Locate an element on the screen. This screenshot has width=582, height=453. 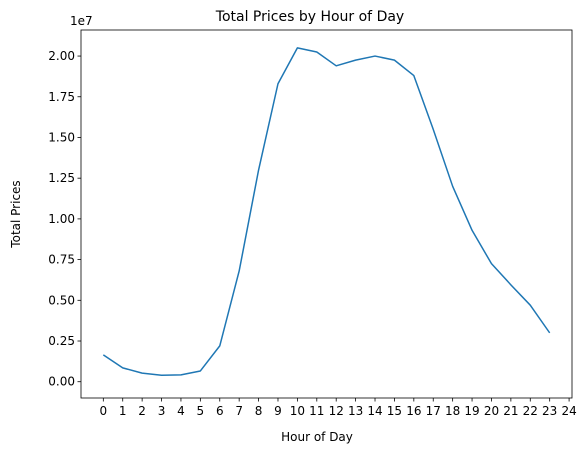
x-tick-label: 1 is located at coordinates (123, 411).